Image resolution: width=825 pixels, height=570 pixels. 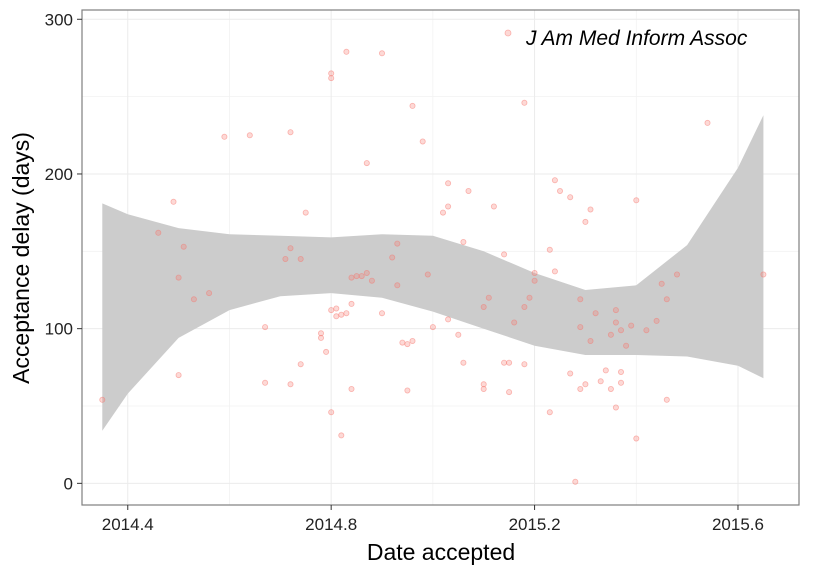 What do you see at coordinates (508, 33) in the screenshot?
I see `legend-key-point` at bounding box center [508, 33].